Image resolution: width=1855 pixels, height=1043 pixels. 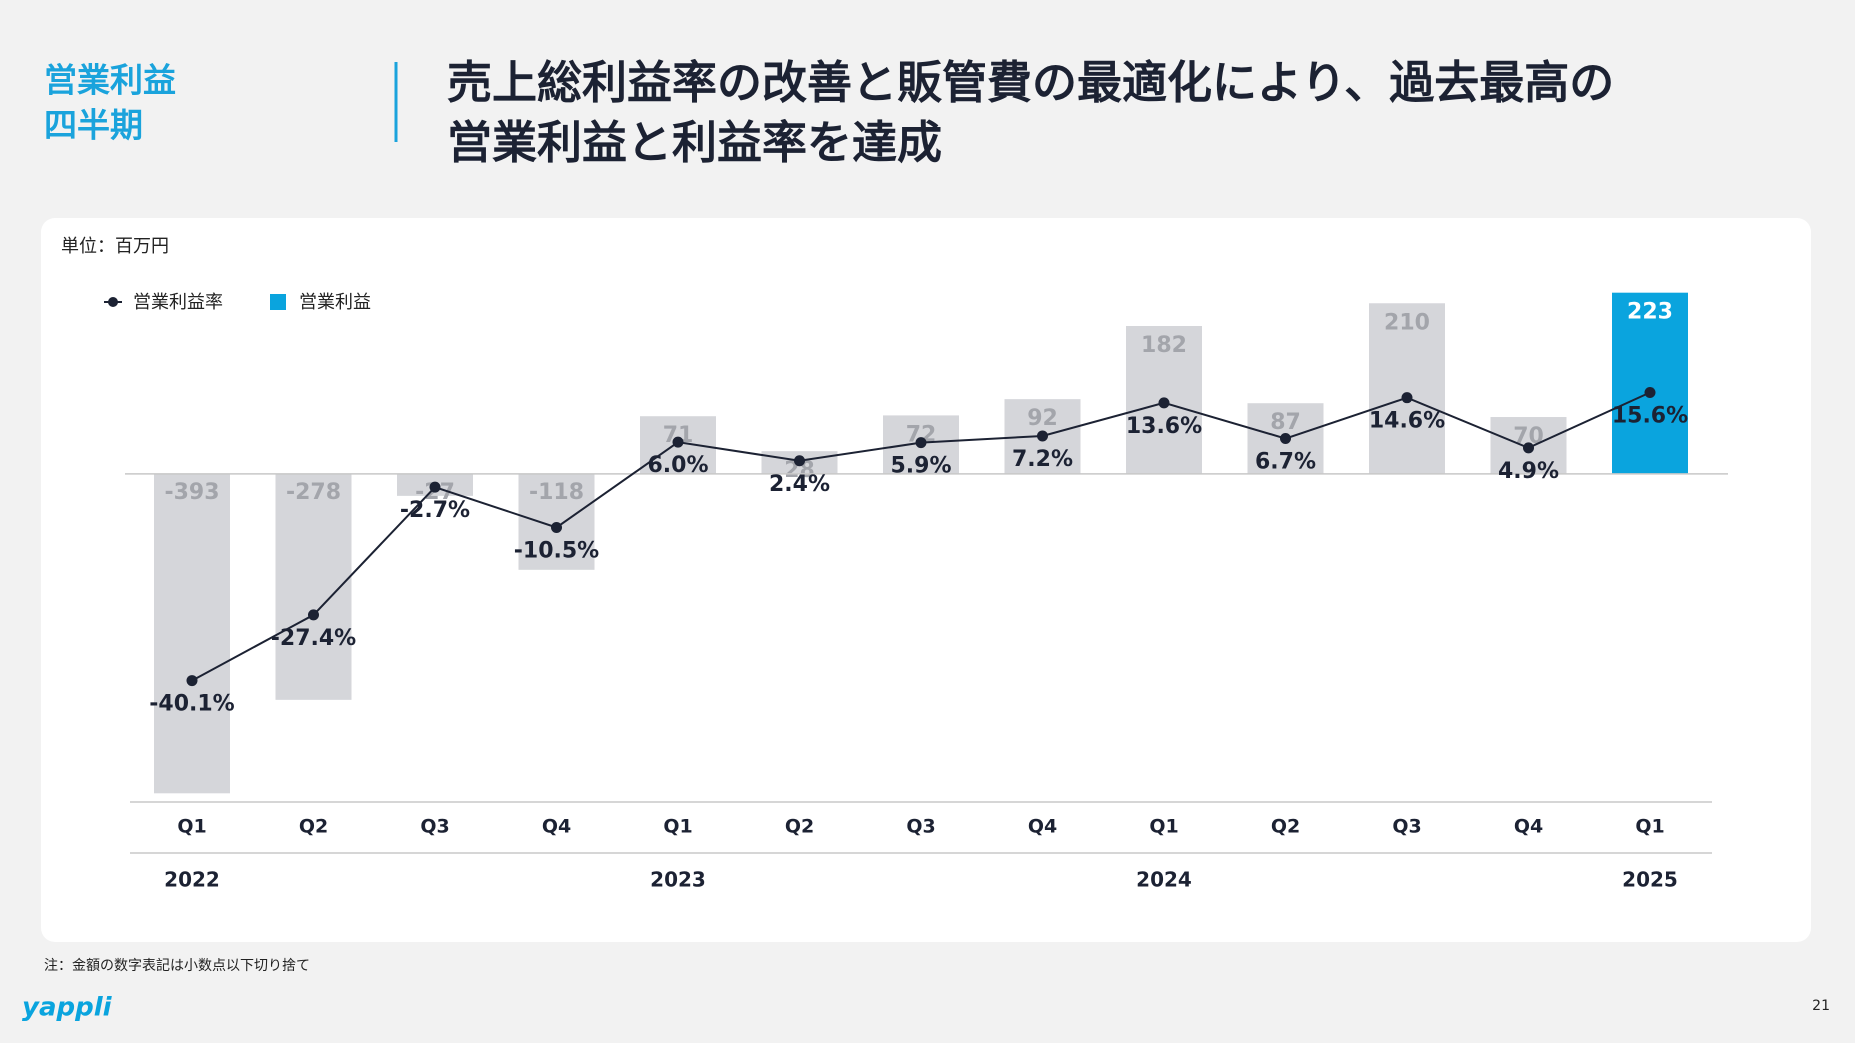 I want to click on line-value-label: -10.5%, so click(x=556, y=550).